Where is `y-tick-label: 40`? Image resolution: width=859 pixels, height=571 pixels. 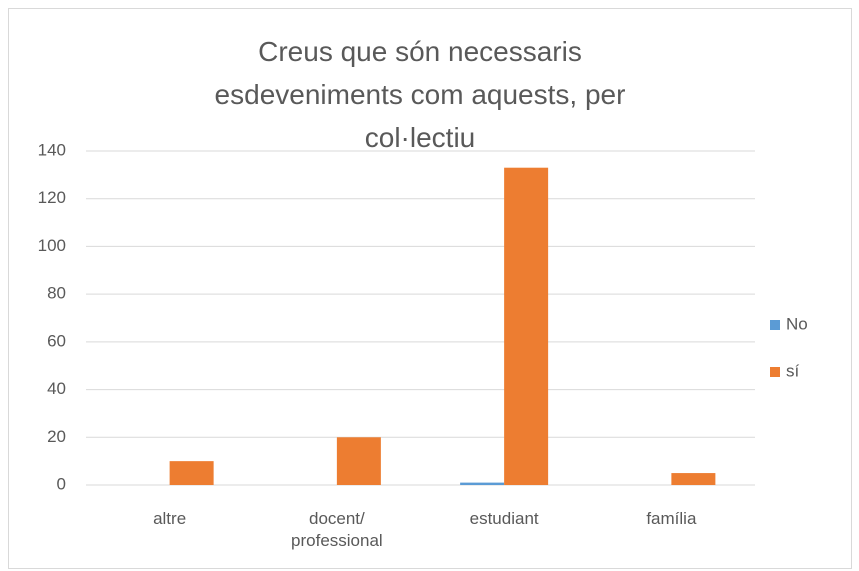
y-tick-label: 40 is located at coordinates (56, 388).